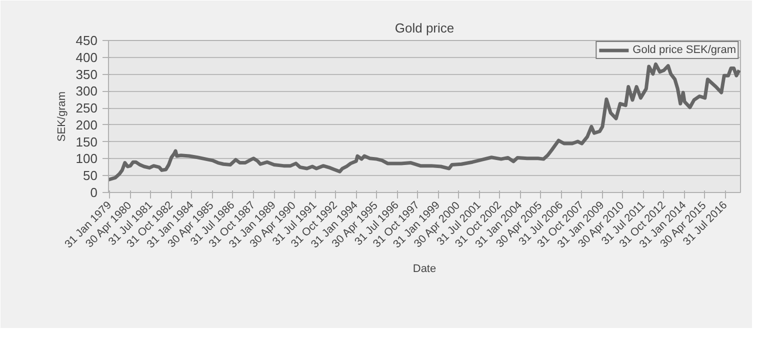 The width and height of the screenshot is (762, 340). I want to click on x-axis-title: Date, so click(424, 268).